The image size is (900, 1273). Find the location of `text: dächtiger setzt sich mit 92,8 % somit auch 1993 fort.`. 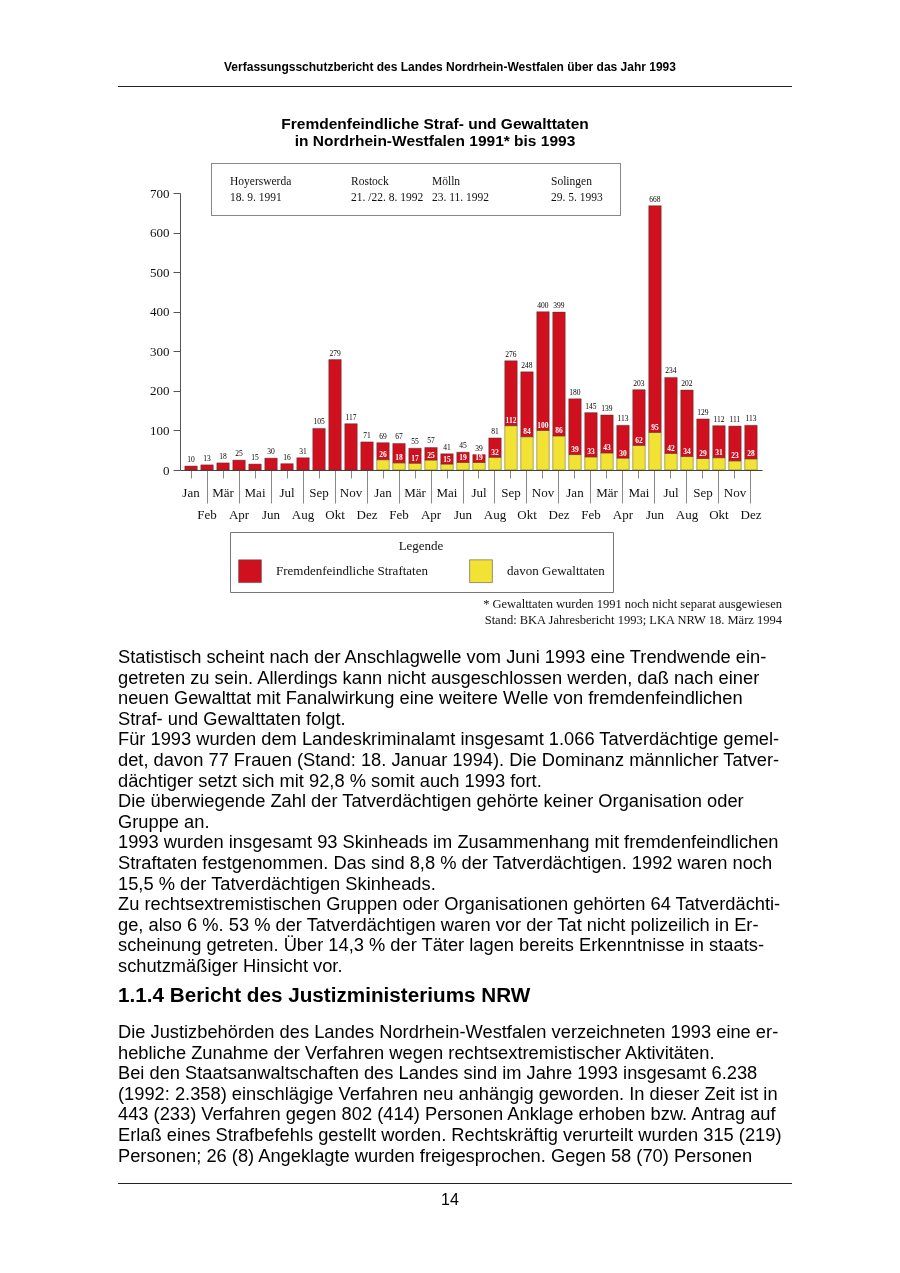

text: dächtiger setzt sich mit 92,8 % somit auch 1993 fort. is located at coordinates (330, 780).